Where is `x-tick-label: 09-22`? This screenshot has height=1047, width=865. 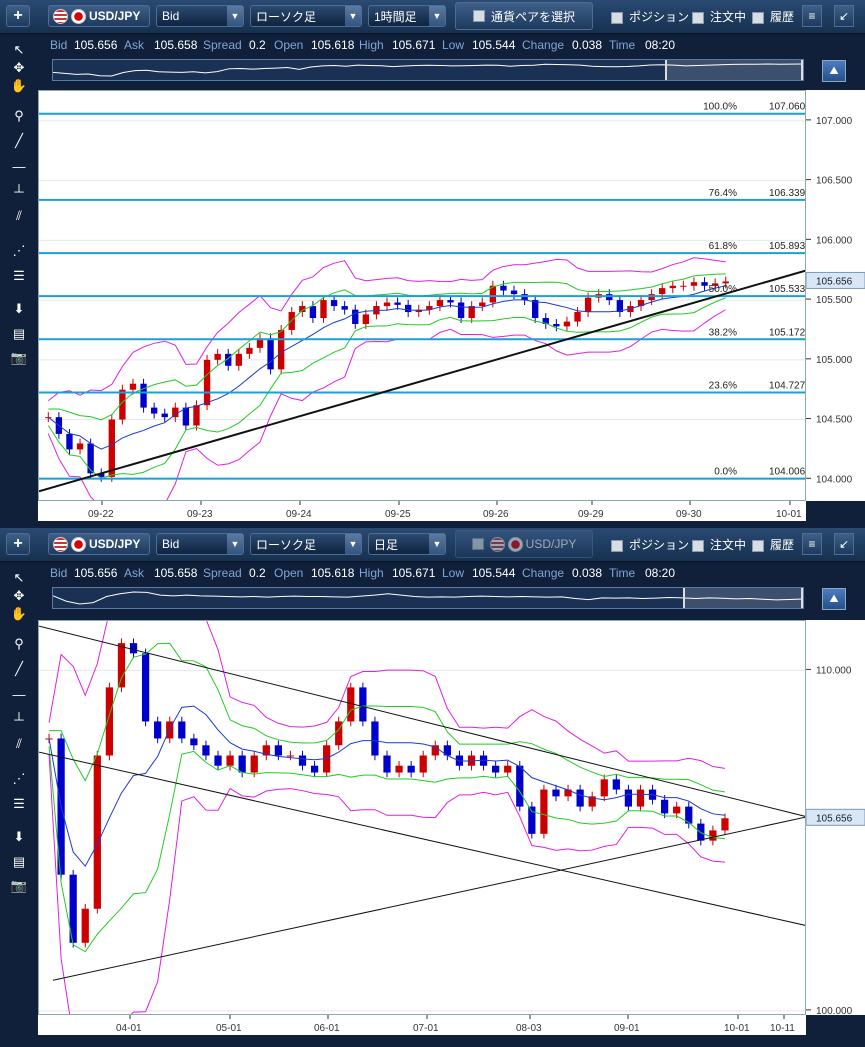 x-tick-label: 09-22 is located at coordinates (101, 514).